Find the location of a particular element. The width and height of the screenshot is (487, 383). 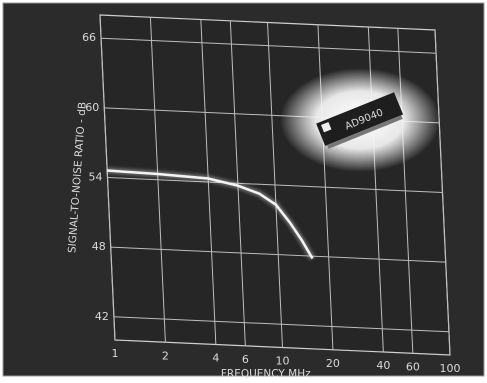

chip-body is located at coordinates (360, 119).